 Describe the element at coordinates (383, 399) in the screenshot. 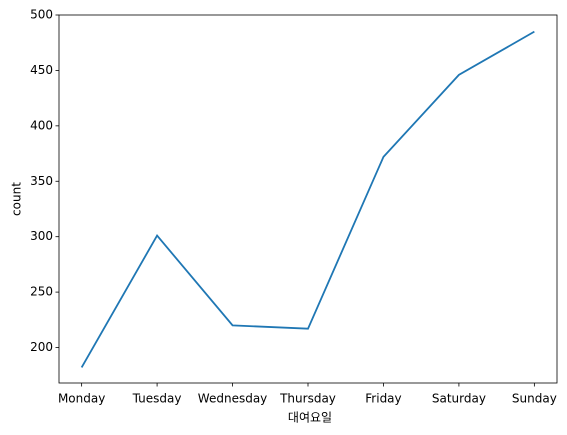

I see `x-tick-label: Friday` at that location.